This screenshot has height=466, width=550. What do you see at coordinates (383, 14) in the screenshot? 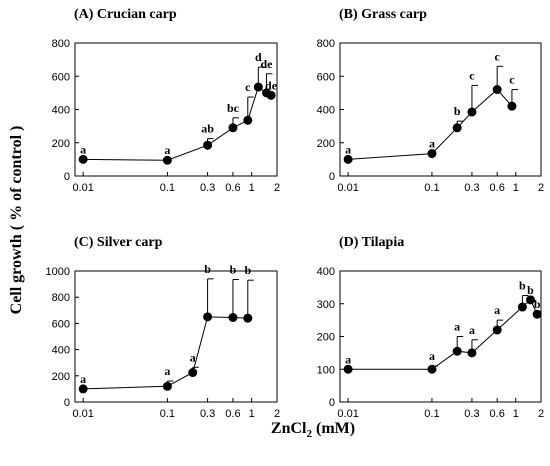
I see `panel-title: (B) Grass carp` at bounding box center [383, 14].